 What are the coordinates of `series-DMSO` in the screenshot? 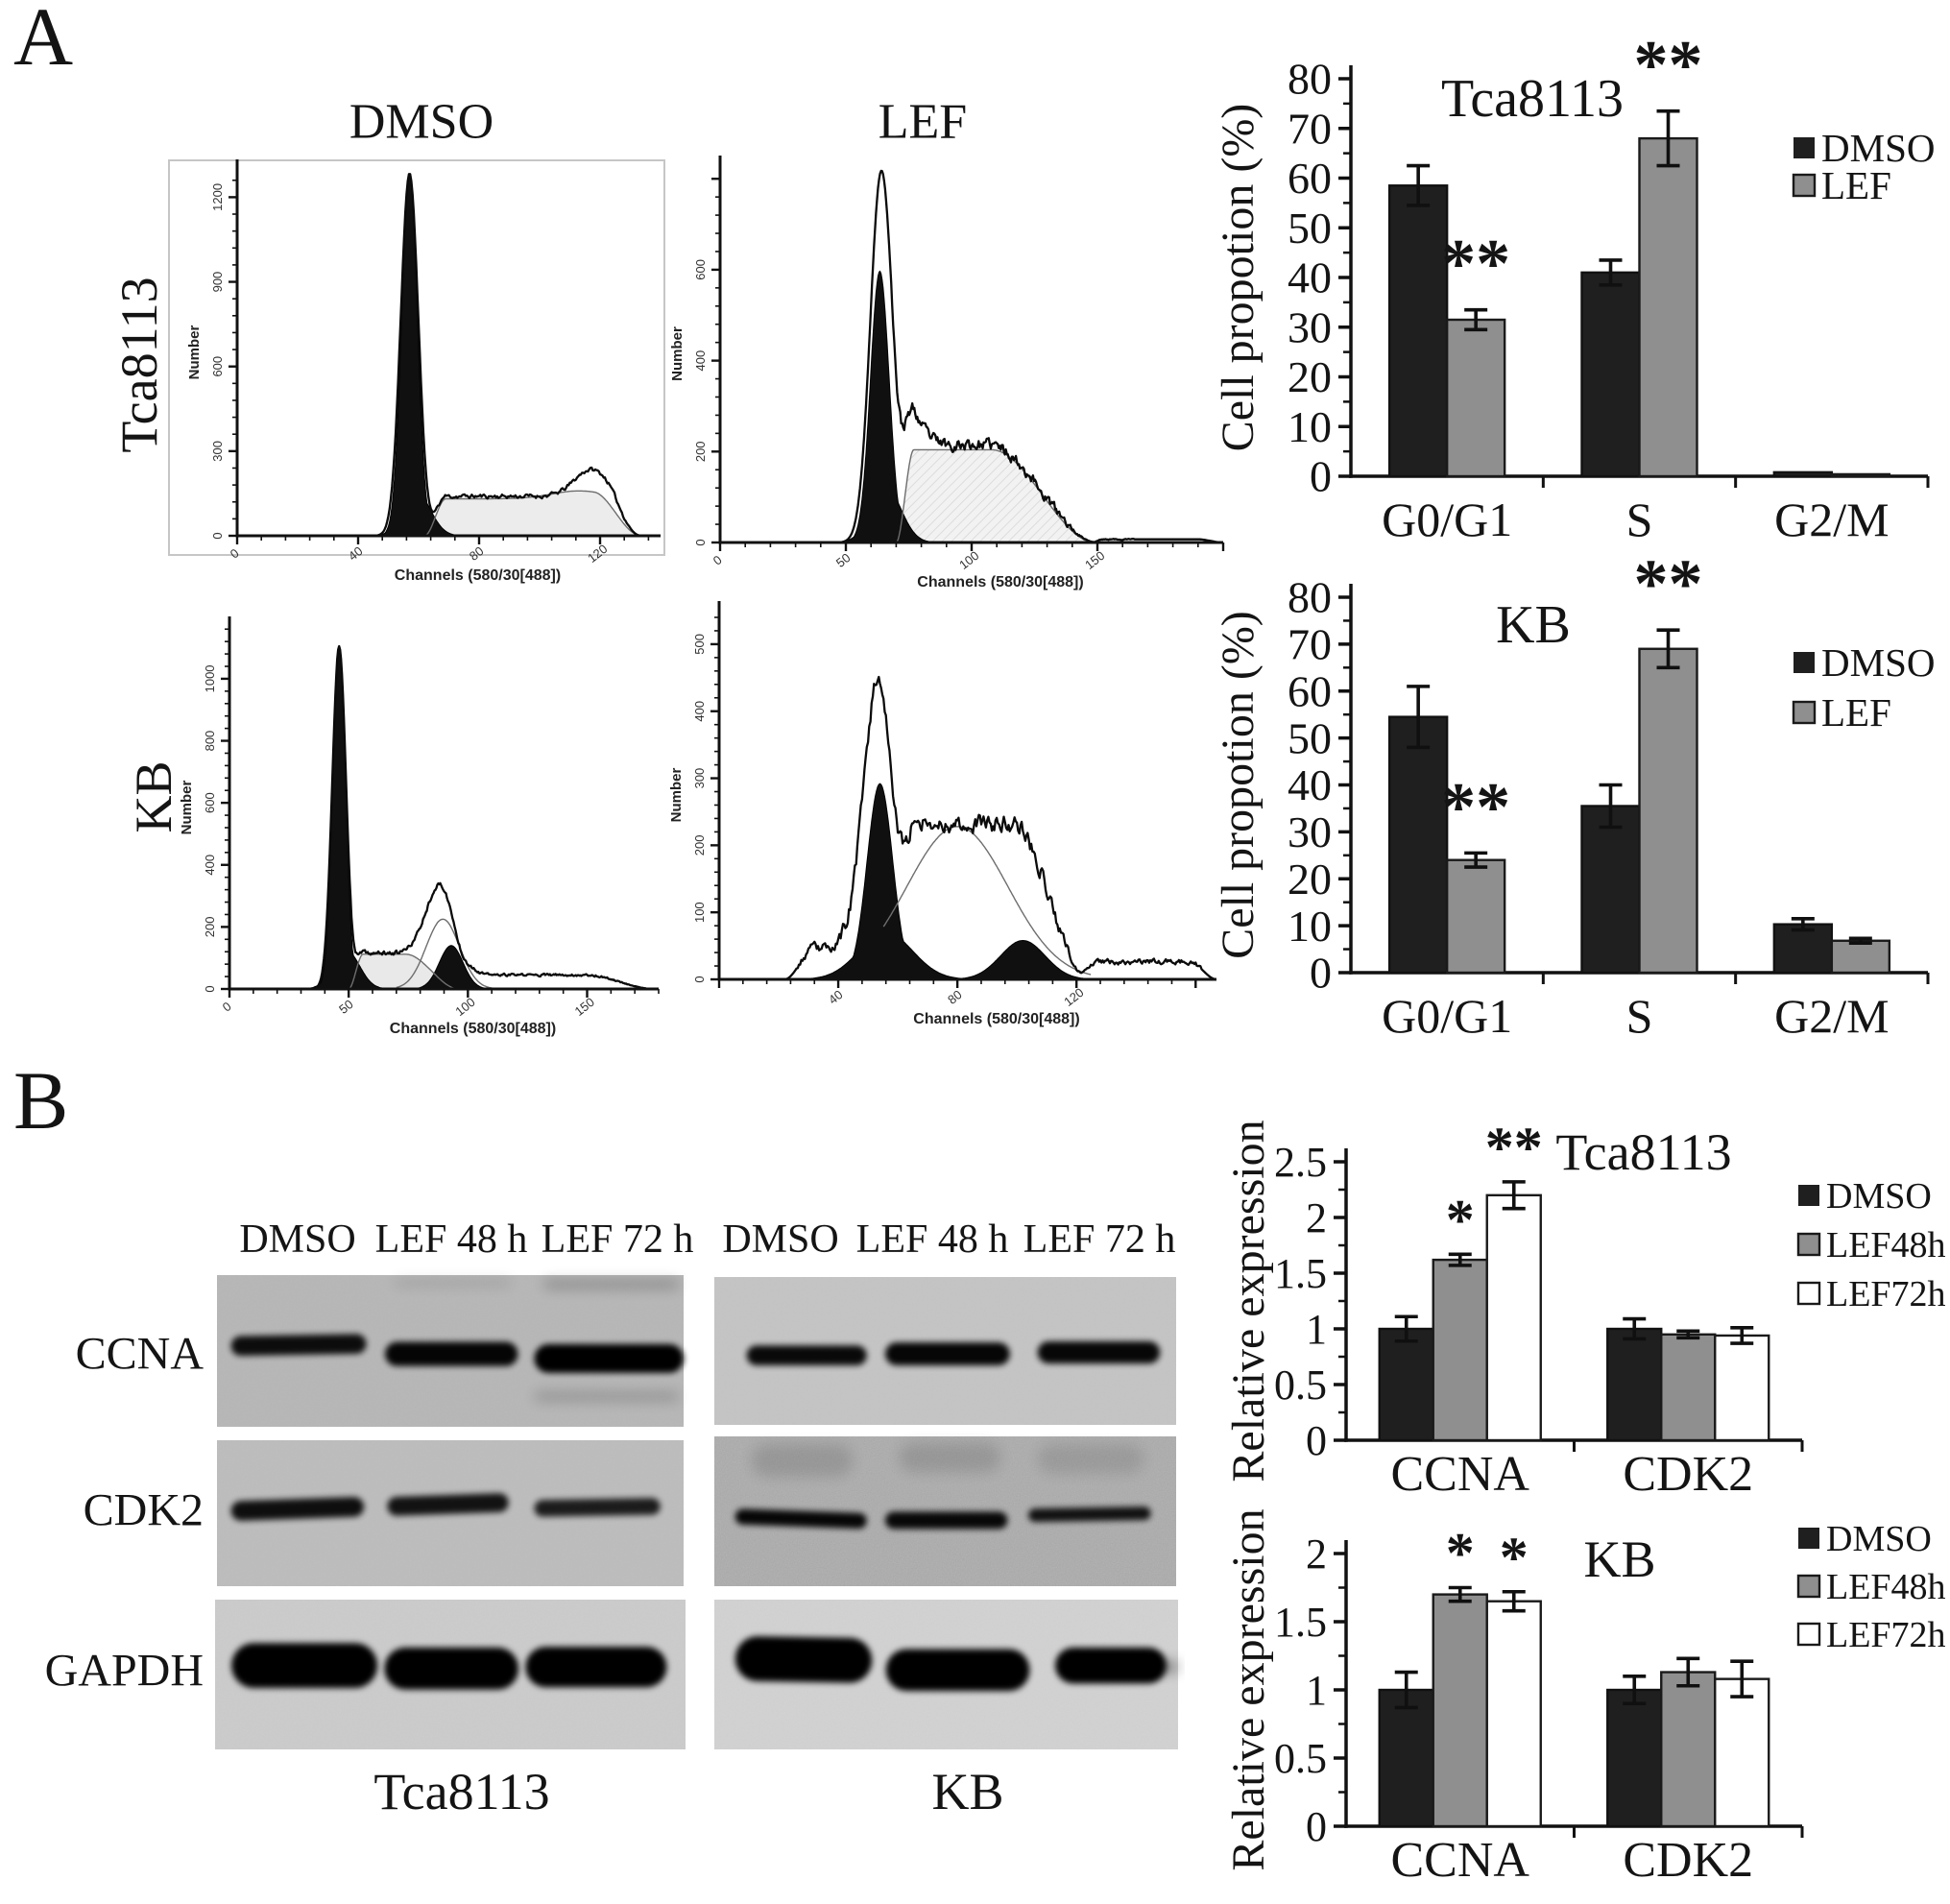 It's located at (1520, 1378).